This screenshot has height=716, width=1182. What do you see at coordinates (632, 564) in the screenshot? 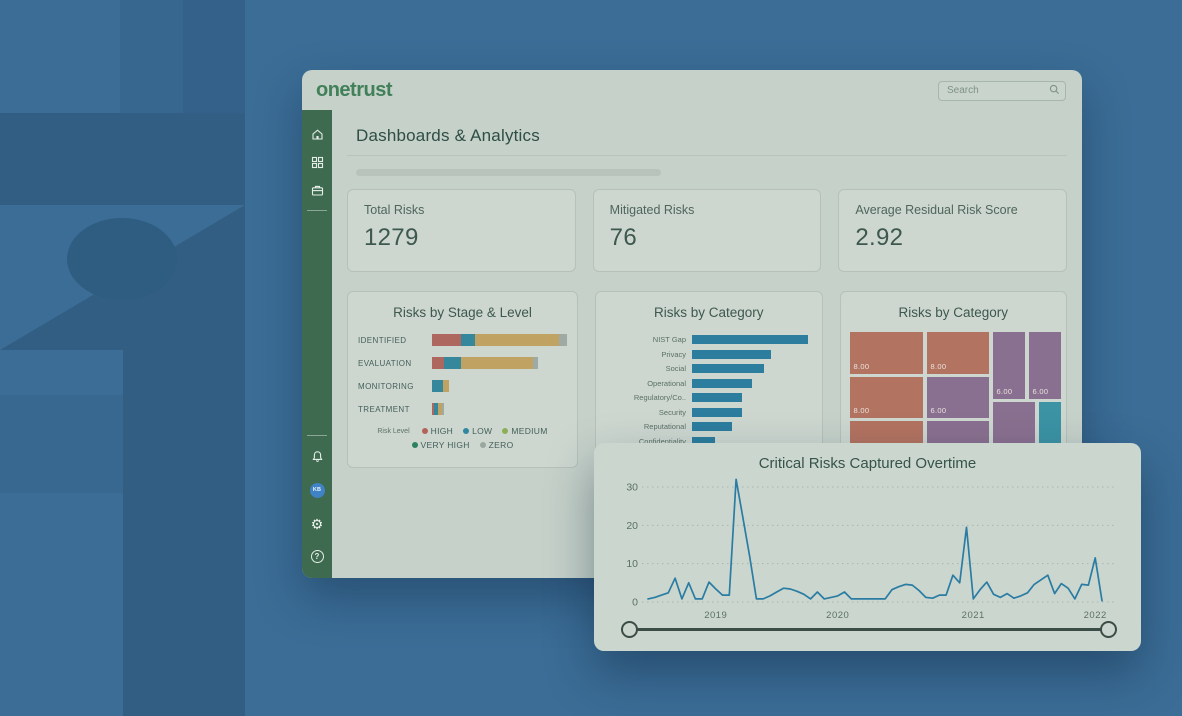
I see `y-axis-tick-label: 10` at bounding box center [632, 564].